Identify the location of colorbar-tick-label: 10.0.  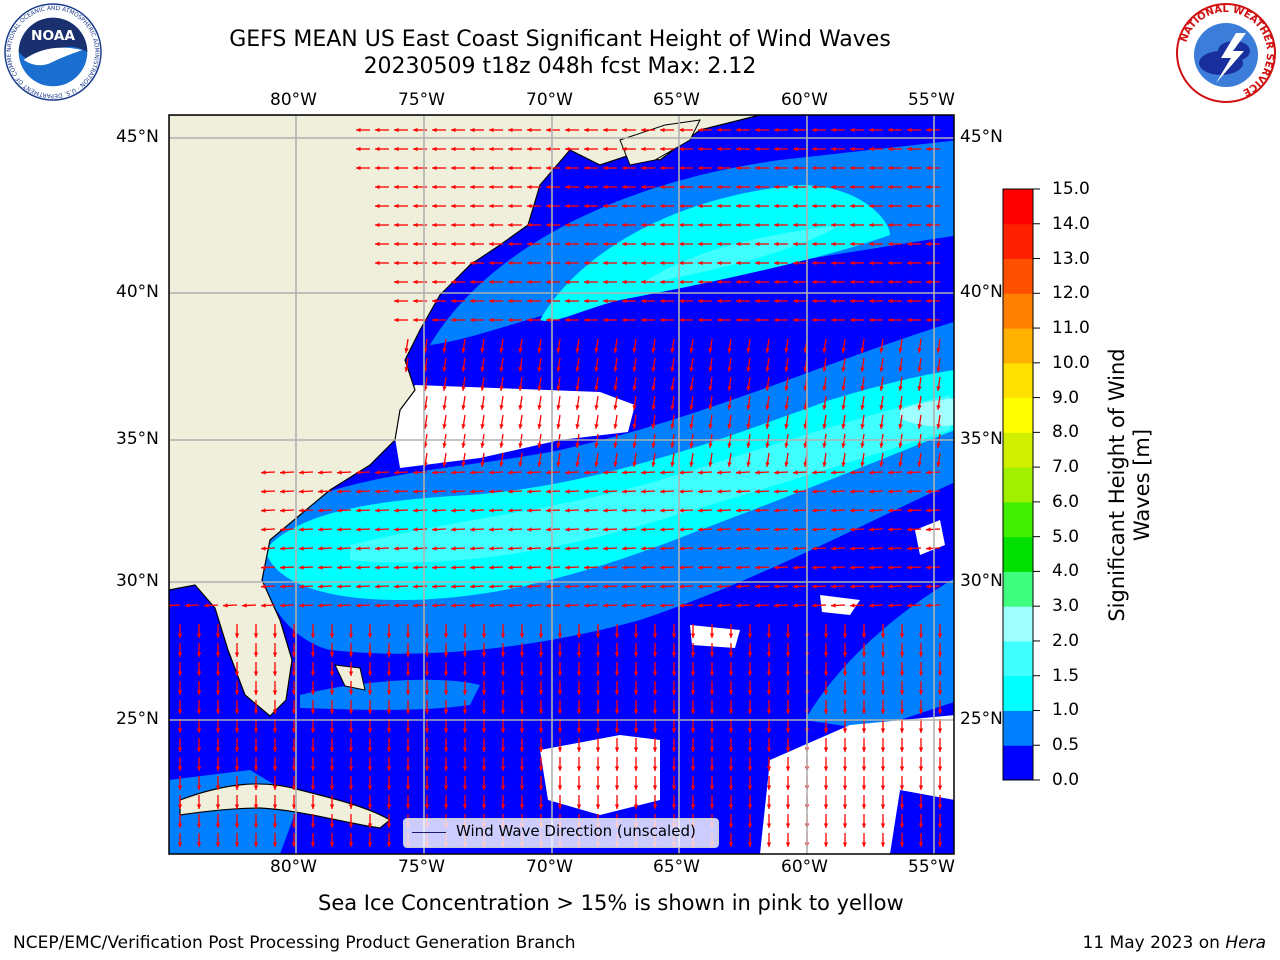
(1071, 362).